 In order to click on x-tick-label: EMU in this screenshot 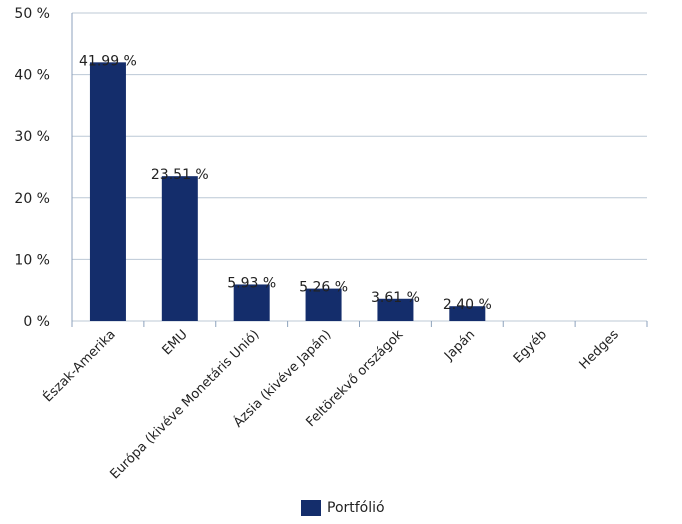, I will do `click(175, 342)`.